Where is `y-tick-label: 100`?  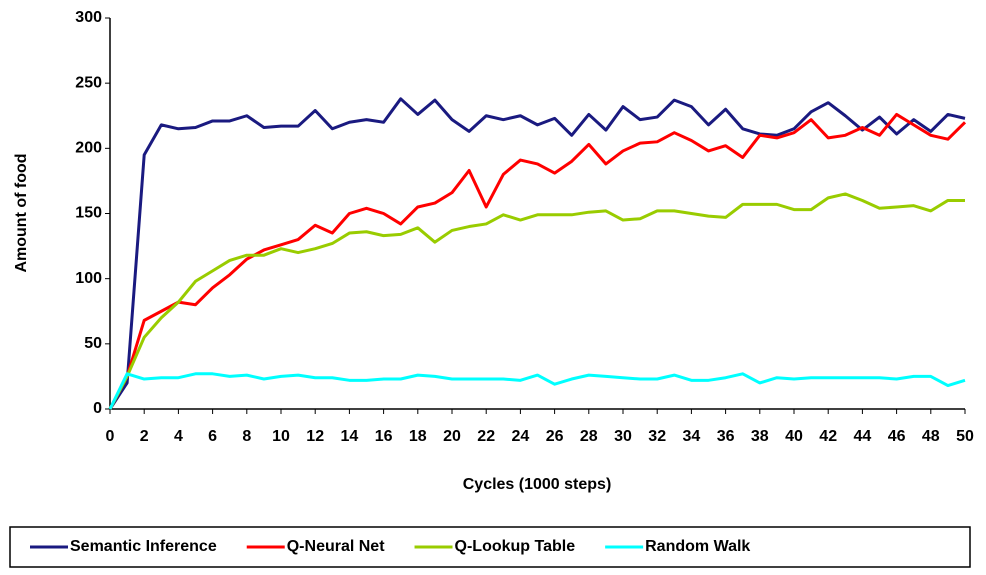 y-tick-label: 100 is located at coordinates (88, 278).